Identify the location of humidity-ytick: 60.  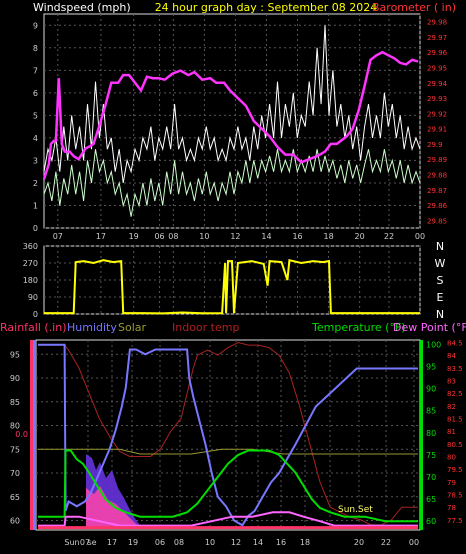
(15, 521).